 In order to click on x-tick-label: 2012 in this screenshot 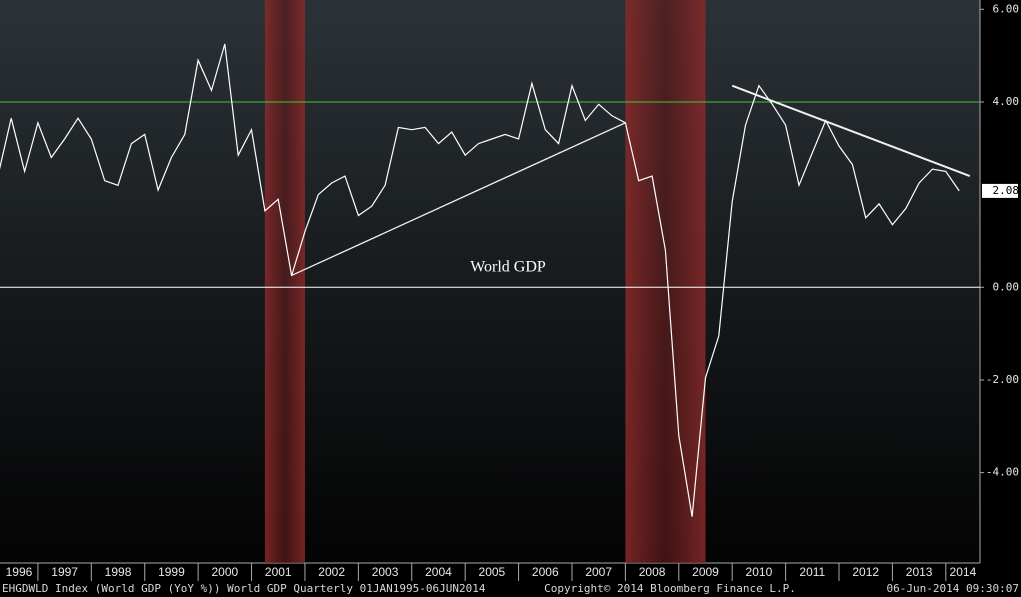, I will do `click(865, 572)`.